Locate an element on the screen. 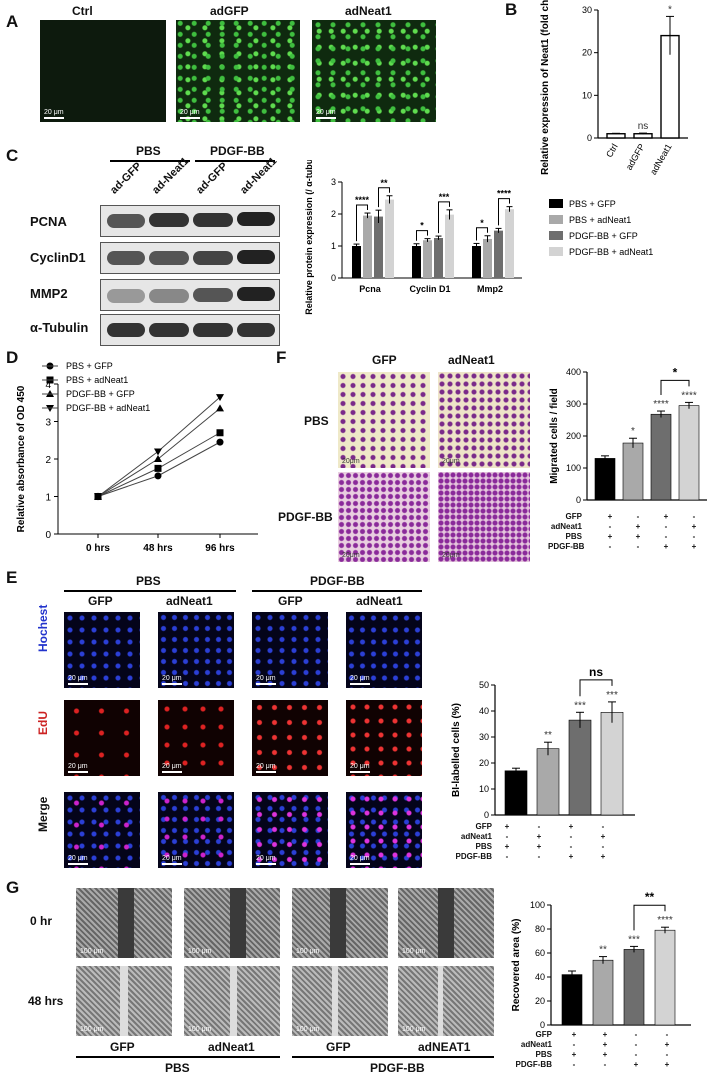  y-tick-label: 200 is located at coordinates (573, 436).